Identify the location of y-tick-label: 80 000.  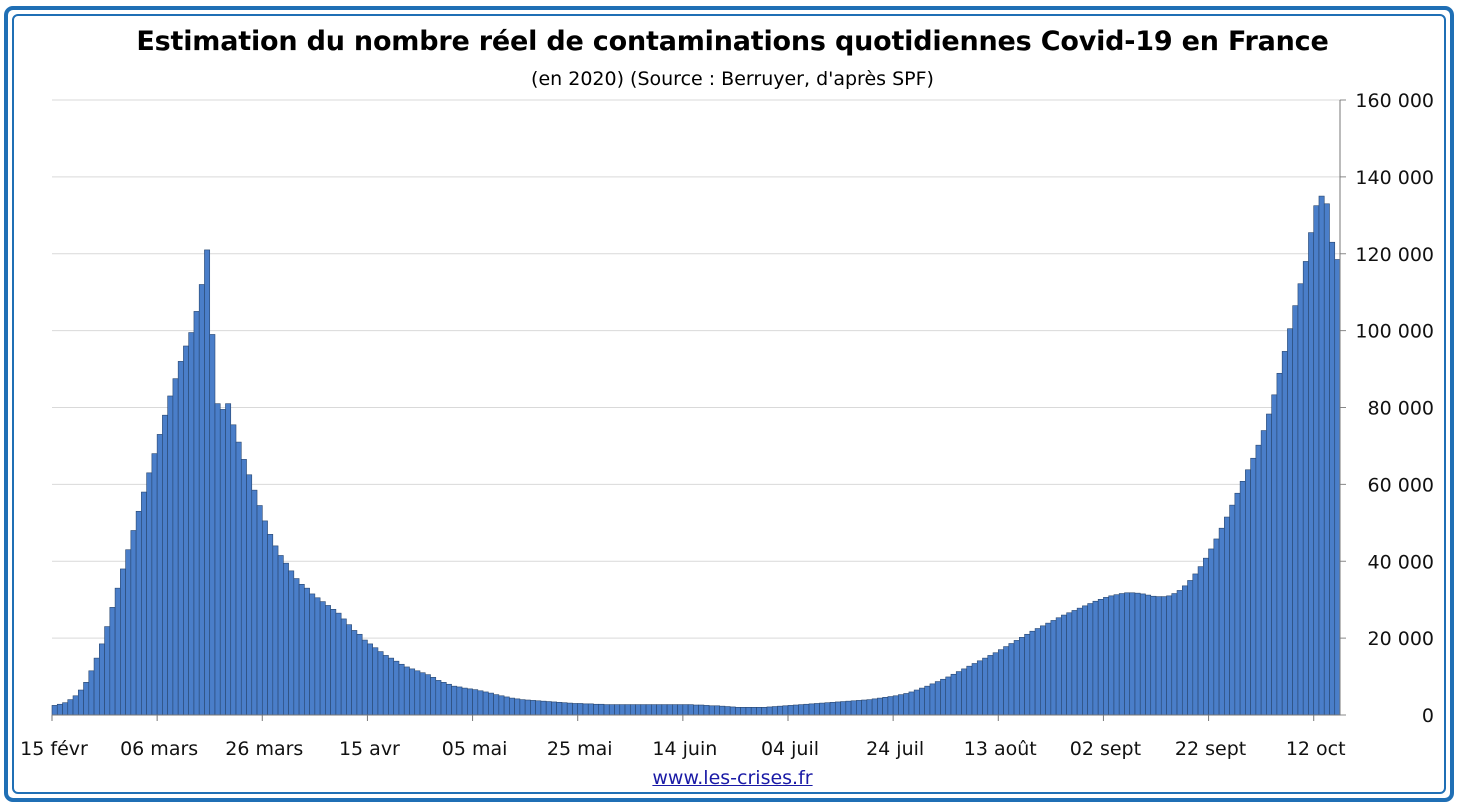
(1401, 409).